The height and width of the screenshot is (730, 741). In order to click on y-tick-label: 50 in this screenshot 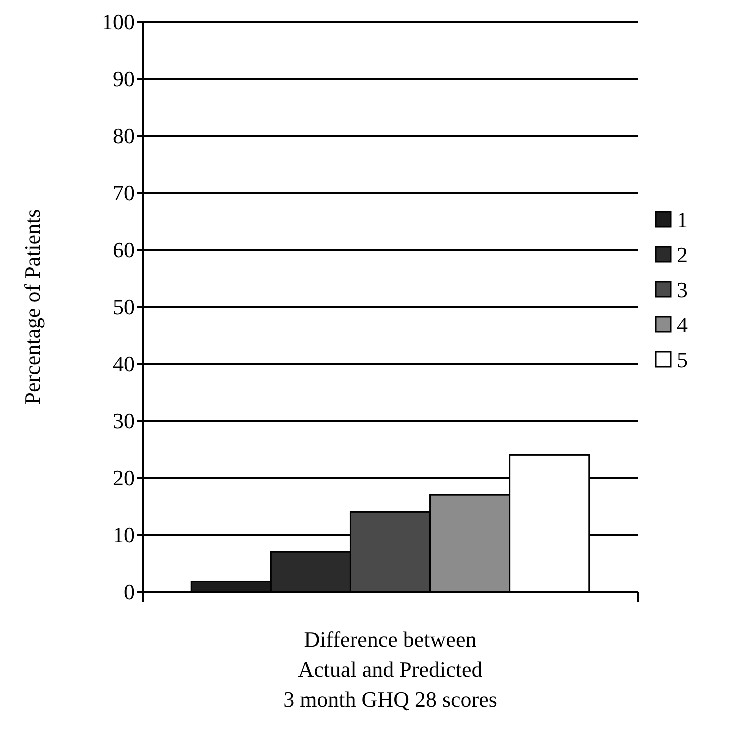, I will do `click(124, 307)`.